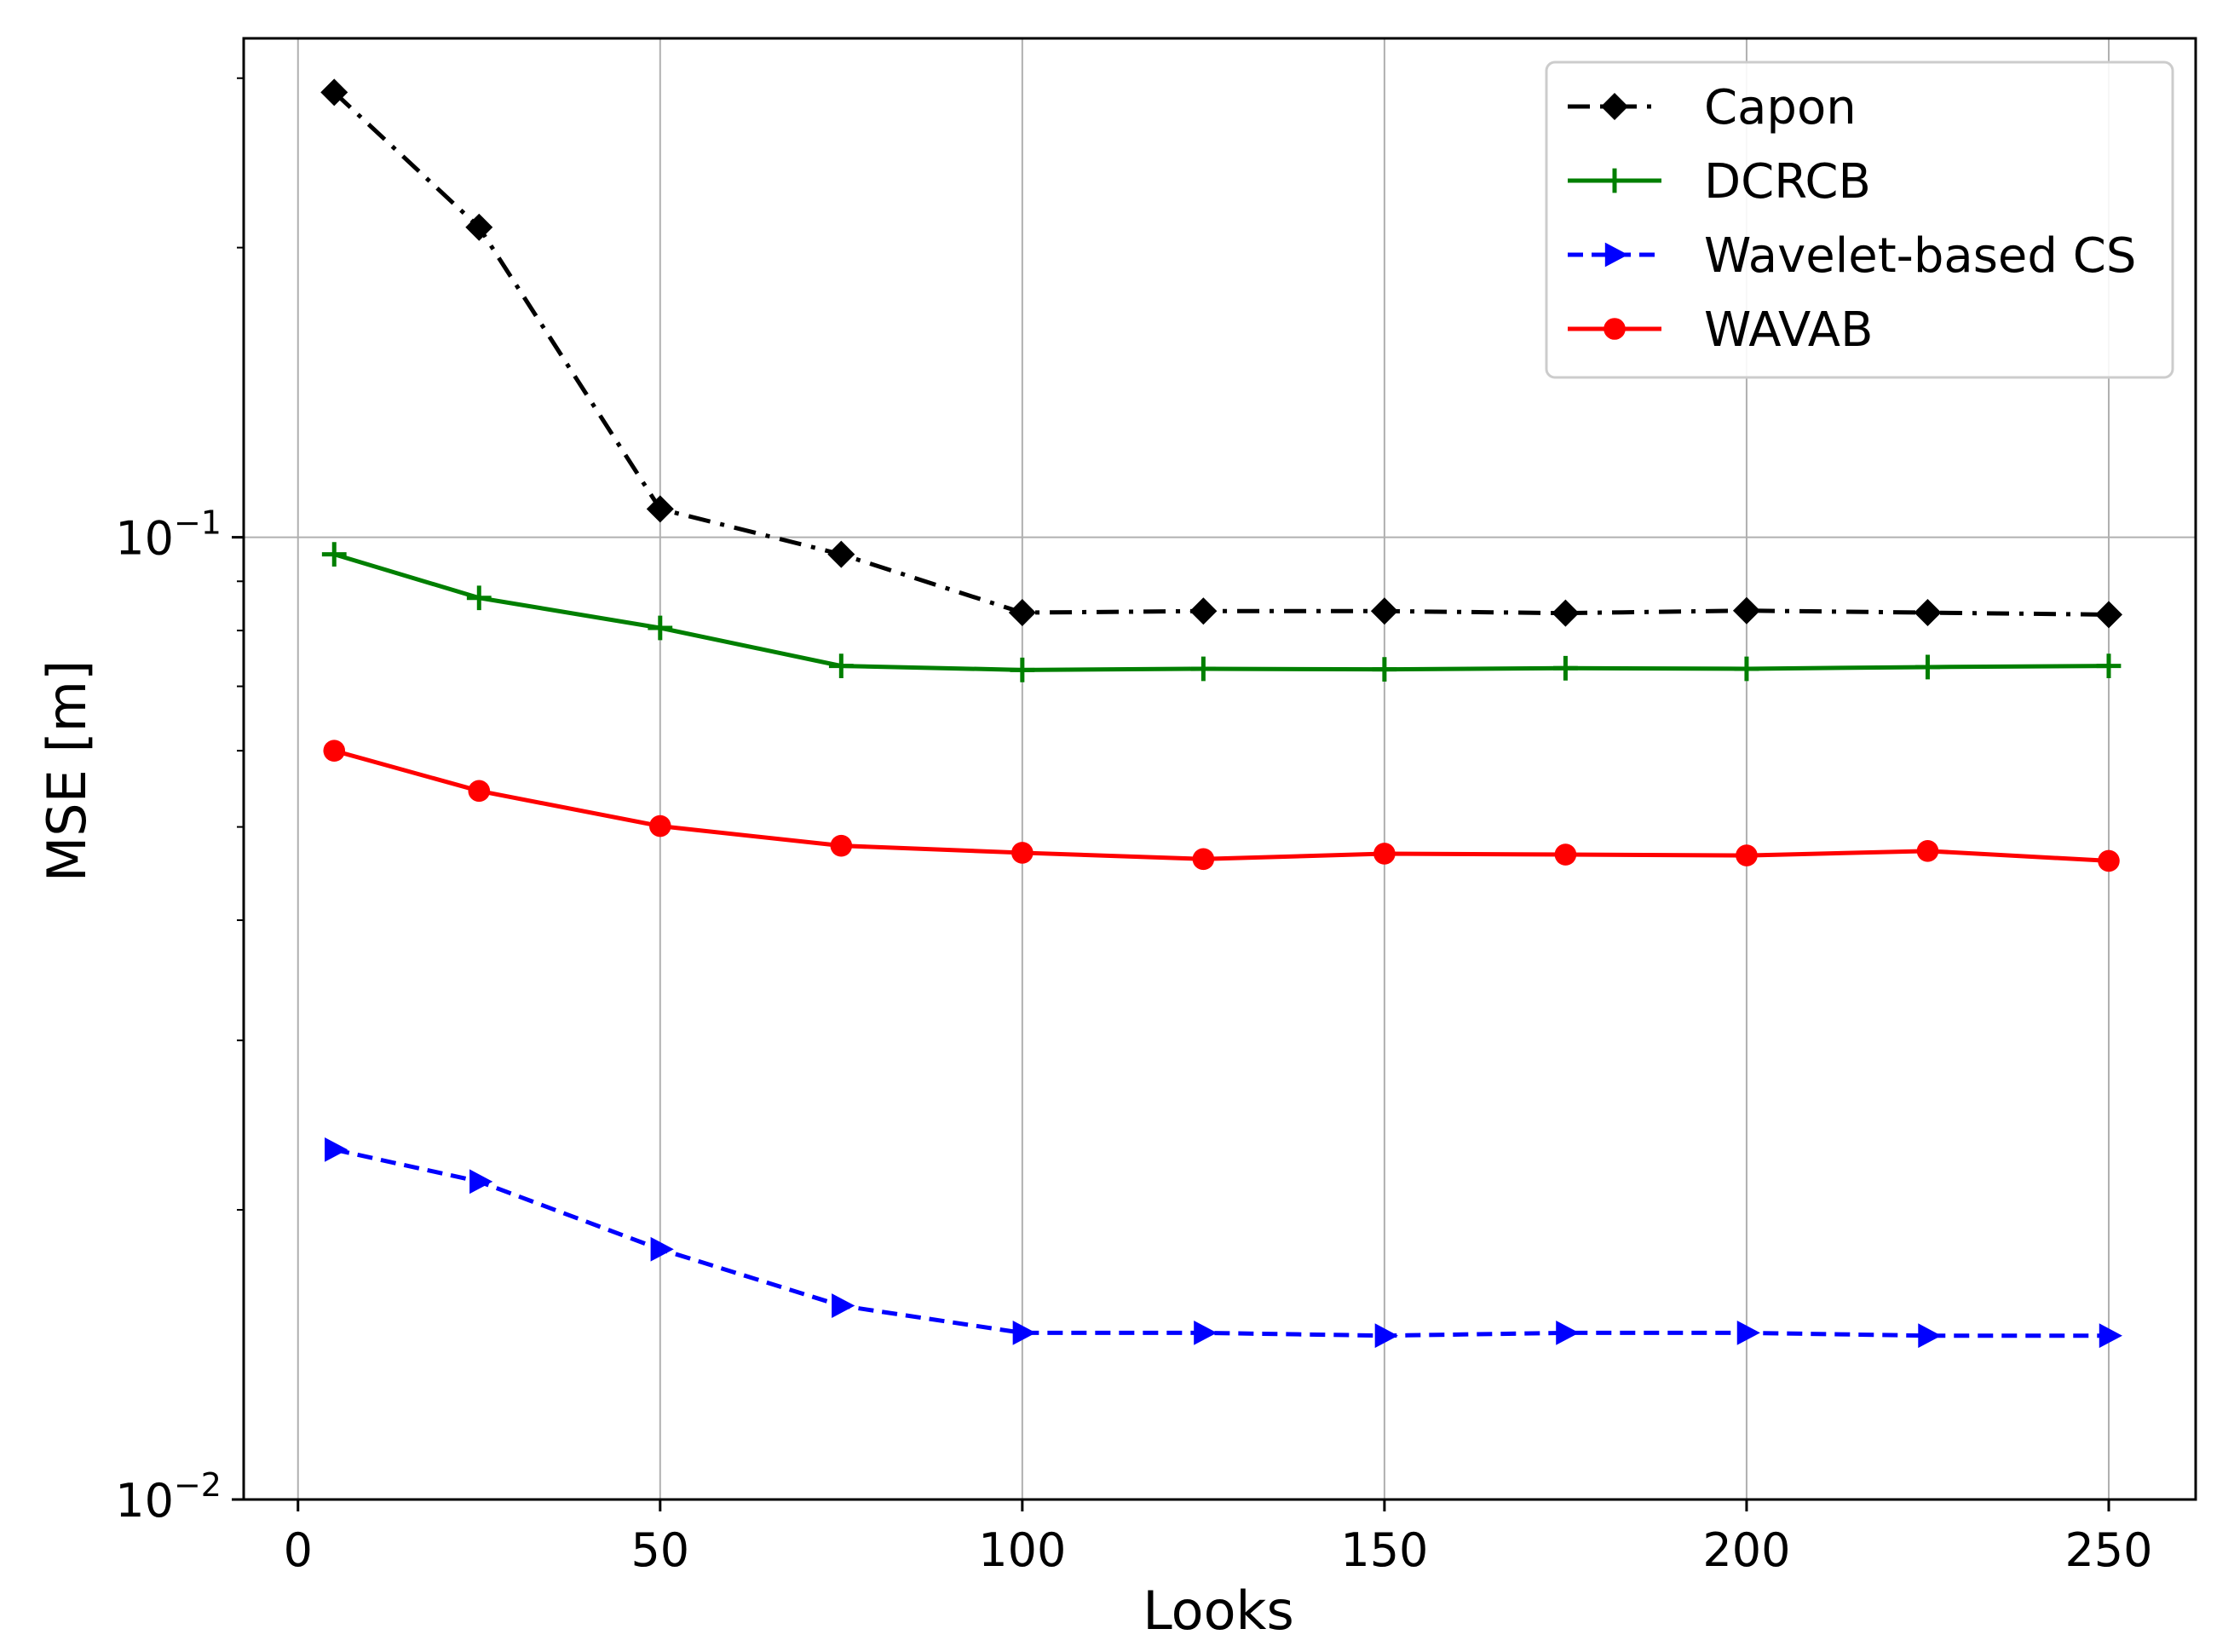  I want to click on legend-label: Wavelet-based CS, so click(1920, 256).